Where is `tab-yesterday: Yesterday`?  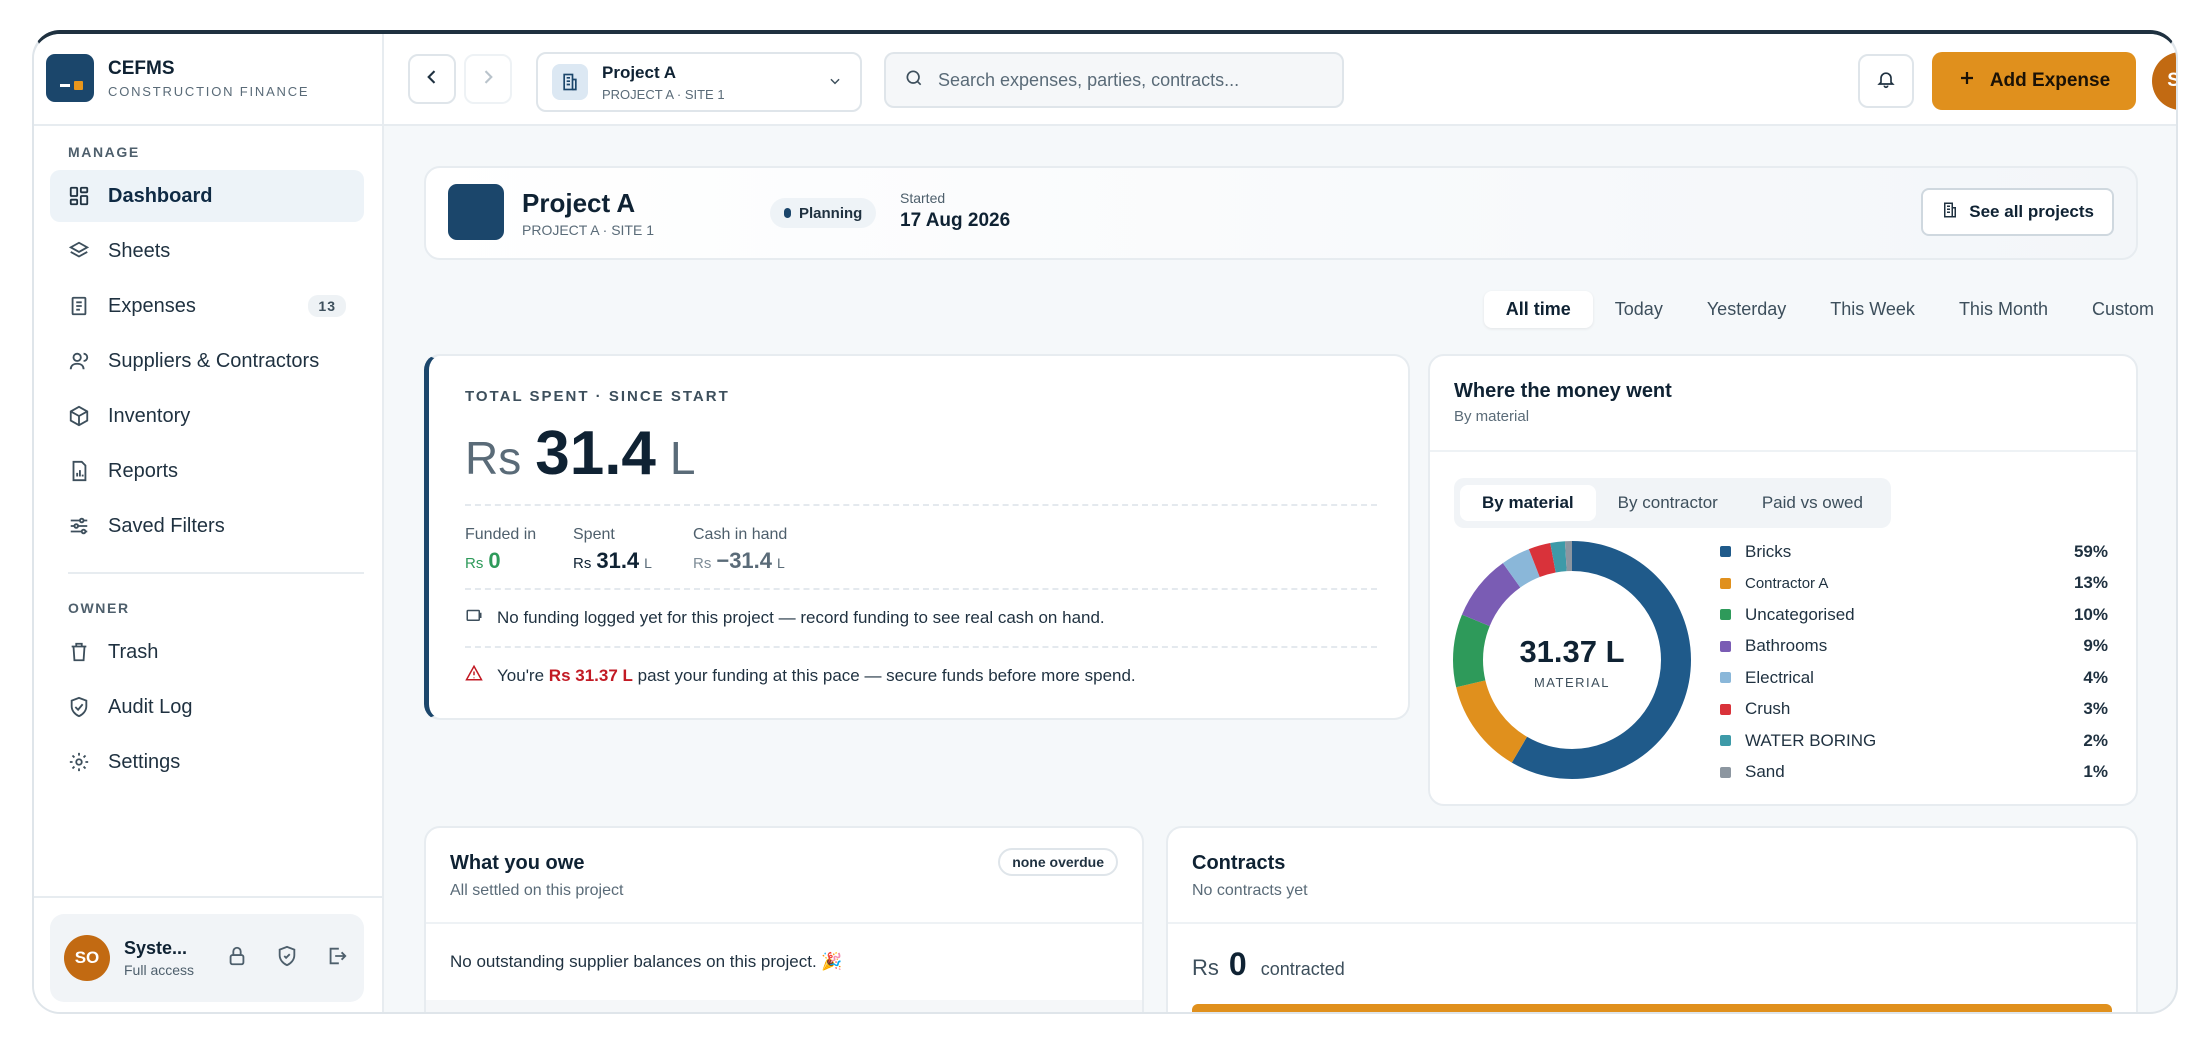 tab-yesterday: Yesterday is located at coordinates (1746, 308).